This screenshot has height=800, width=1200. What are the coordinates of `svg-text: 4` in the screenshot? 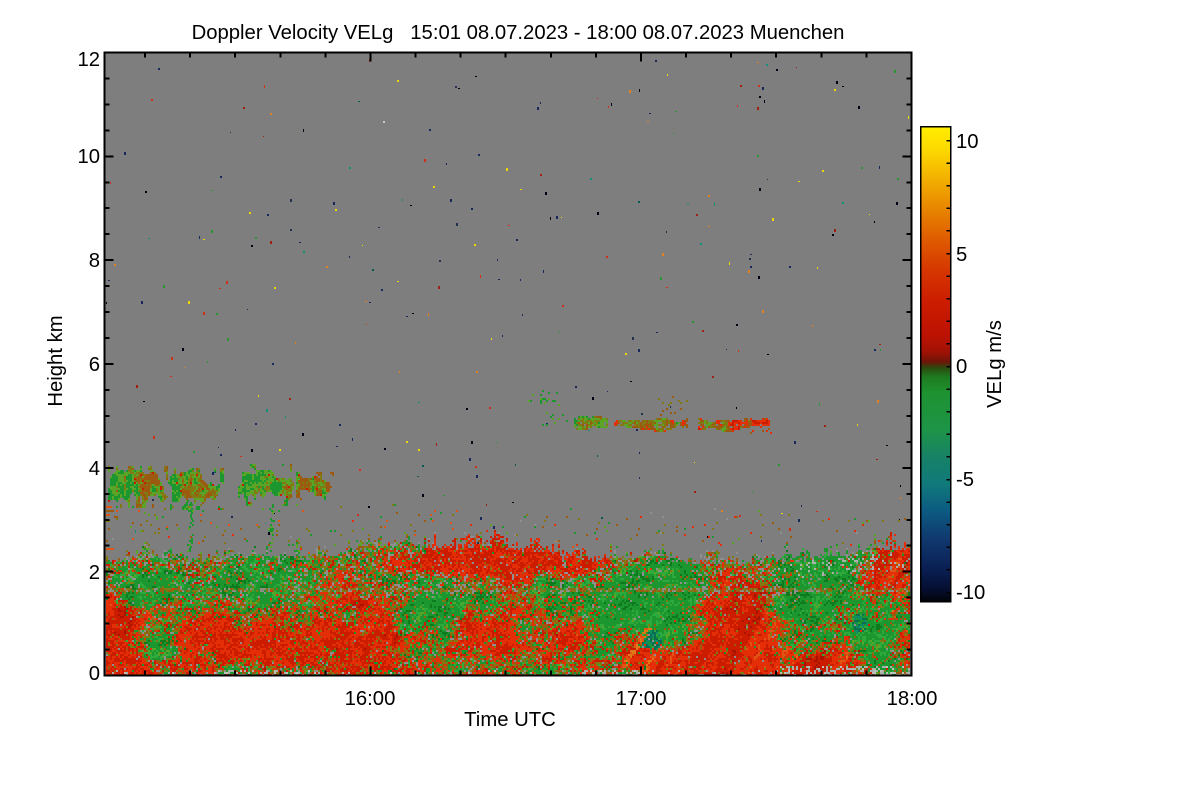 It's located at (94, 469).